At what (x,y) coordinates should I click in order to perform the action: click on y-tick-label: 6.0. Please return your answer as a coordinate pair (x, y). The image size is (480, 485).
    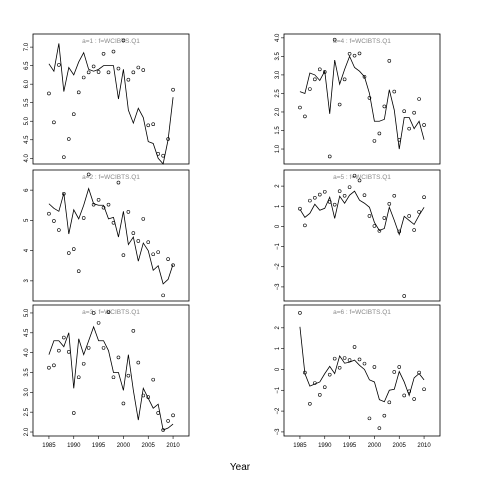
    Looking at the image, I should click on (27, 83).